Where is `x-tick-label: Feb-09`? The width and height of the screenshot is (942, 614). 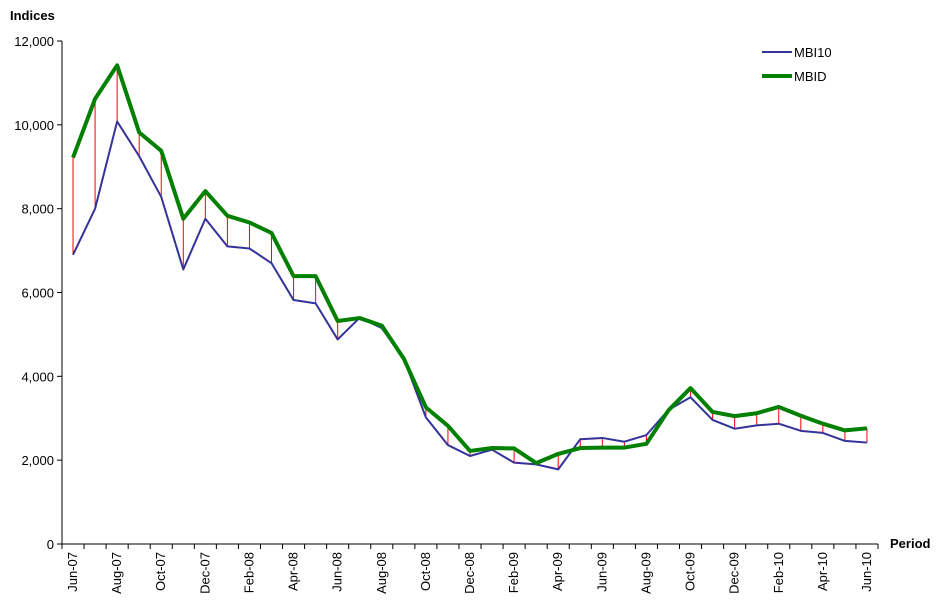 x-tick-label: Feb-09 is located at coordinates (513, 572).